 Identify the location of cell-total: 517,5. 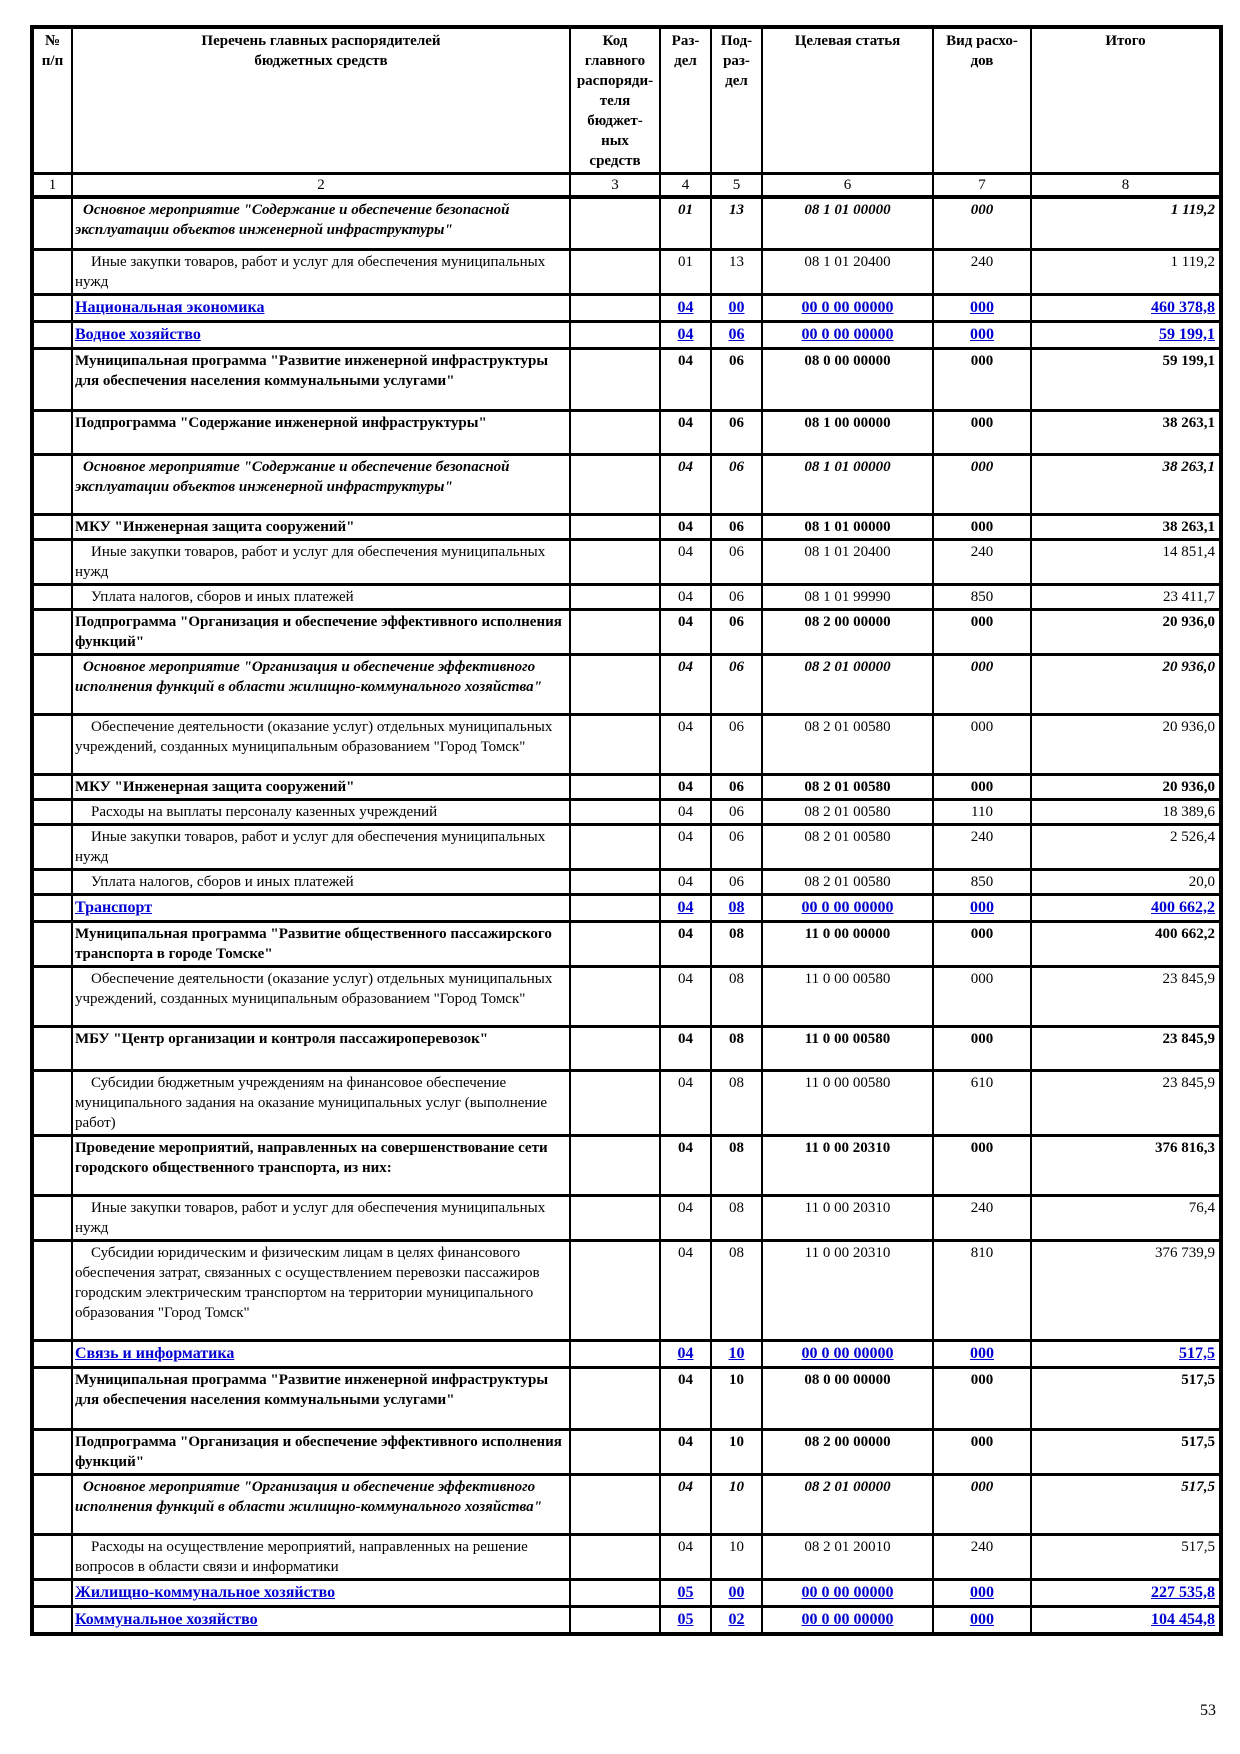
(1126, 1556).